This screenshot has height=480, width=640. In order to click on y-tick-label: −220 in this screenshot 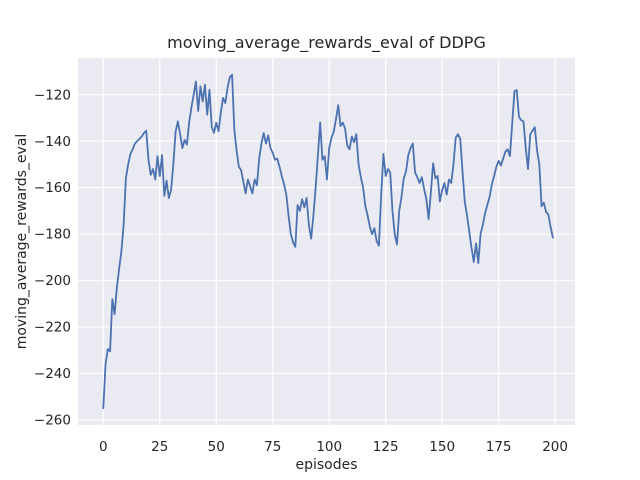, I will do `click(52, 328)`.